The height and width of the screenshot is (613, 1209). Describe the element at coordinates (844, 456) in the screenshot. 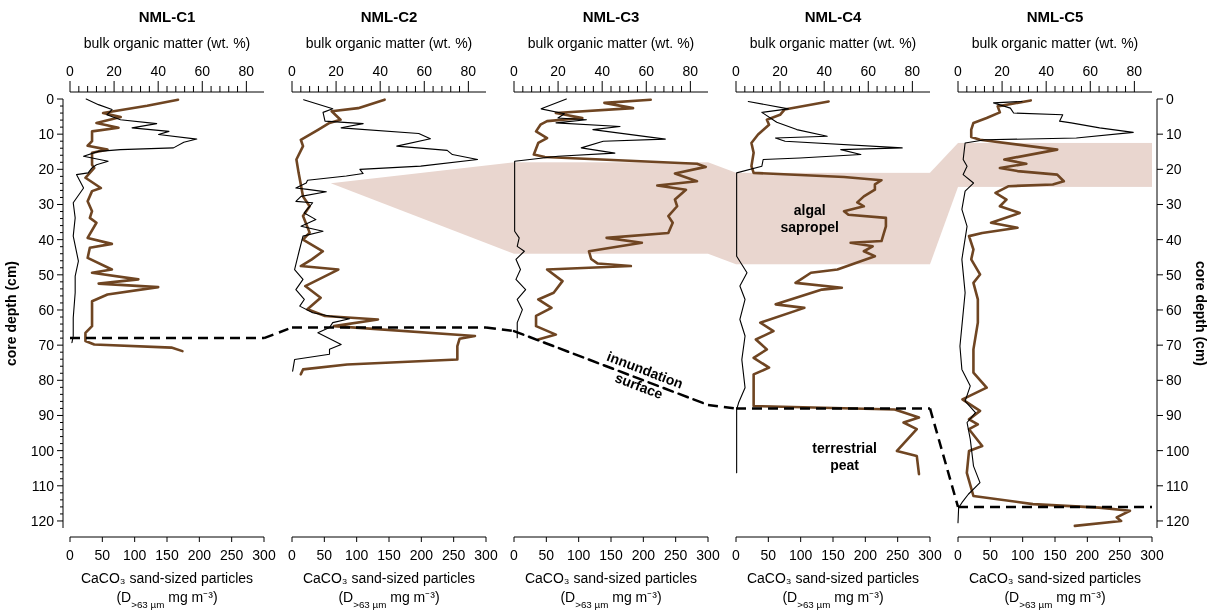

I see `annotation: terrestrial peat` at that location.